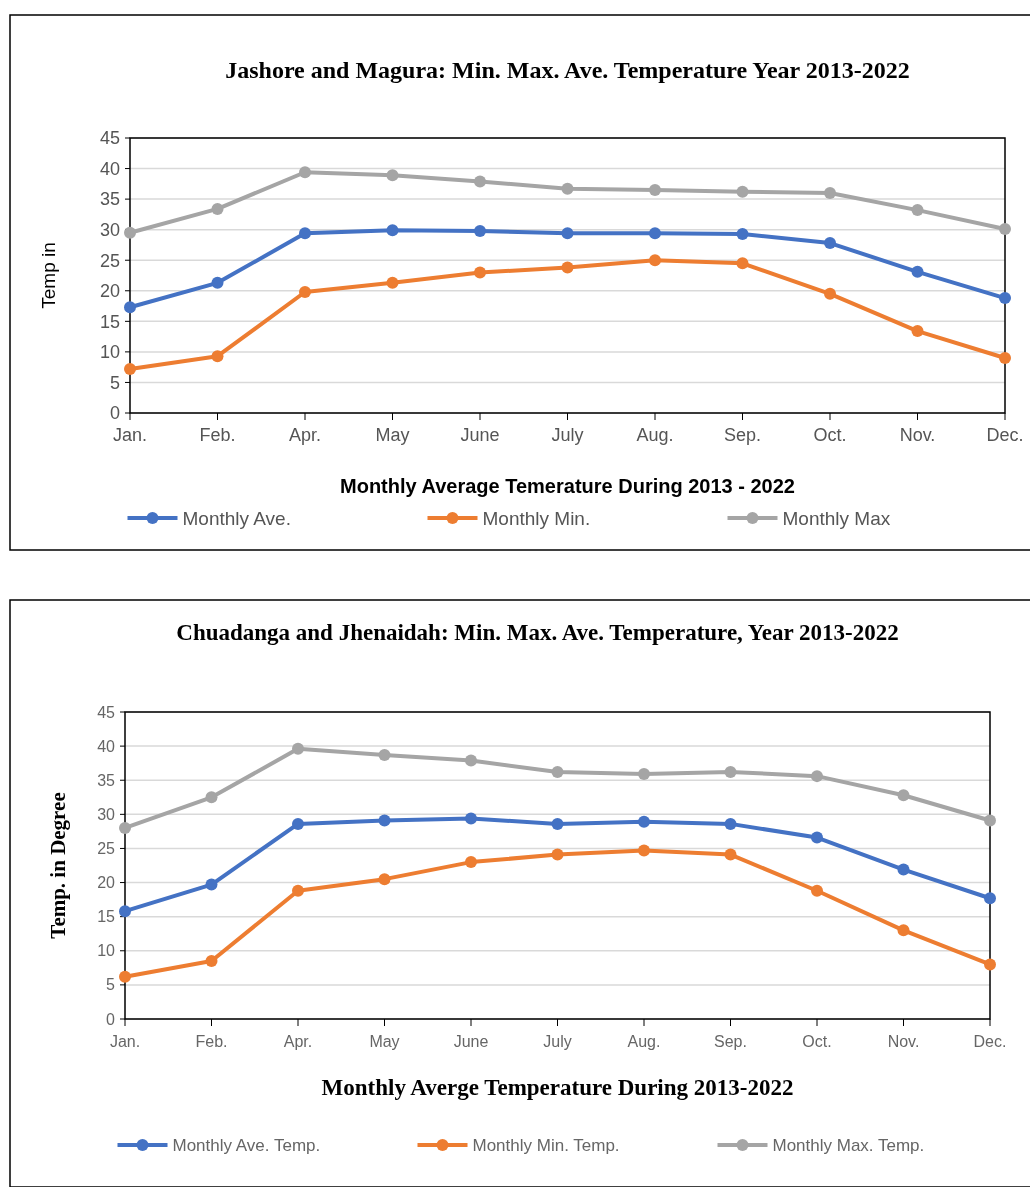  Describe the element at coordinates (109, 260) in the screenshot. I see `y-tick-label: 25` at that location.